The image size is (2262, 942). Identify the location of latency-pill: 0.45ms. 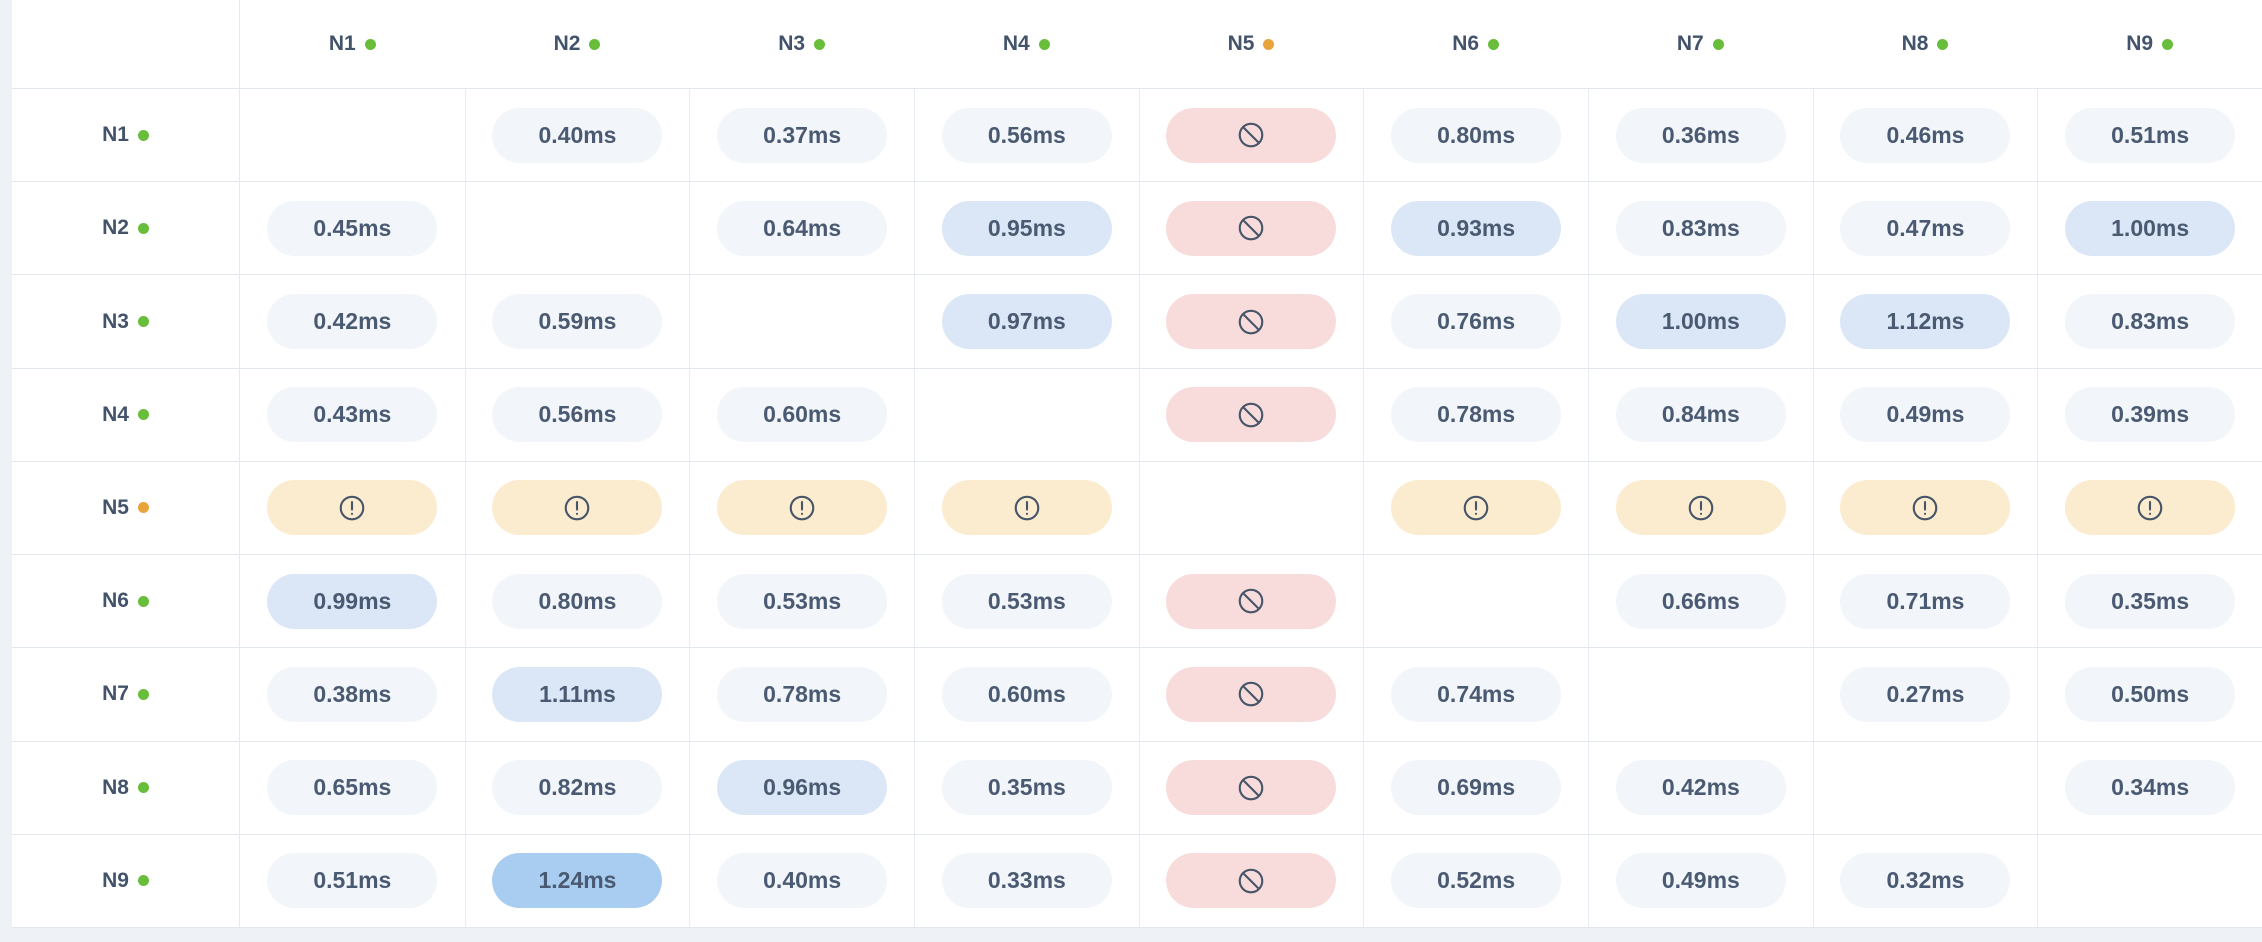
(352, 228).